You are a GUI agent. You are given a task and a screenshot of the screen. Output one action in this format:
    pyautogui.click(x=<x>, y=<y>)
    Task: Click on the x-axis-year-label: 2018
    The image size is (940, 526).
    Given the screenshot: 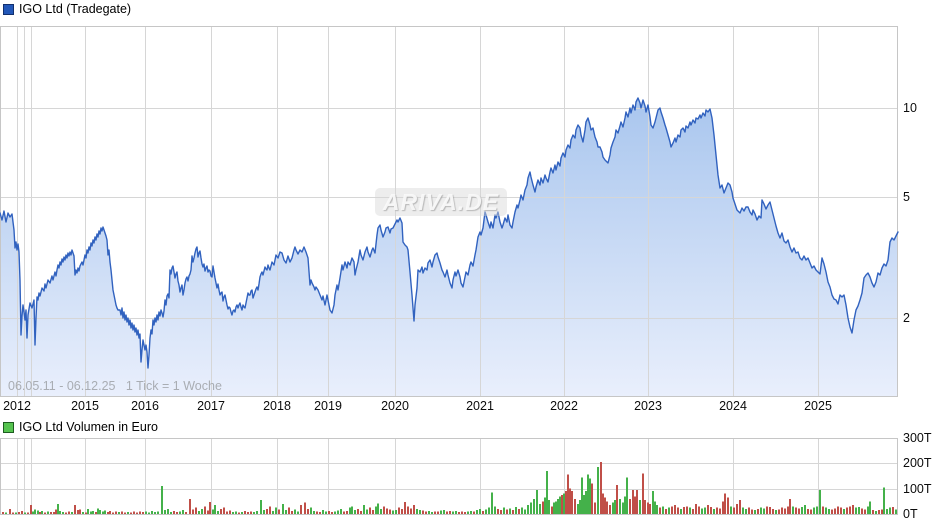 What is the action you would take?
    pyautogui.click(x=277, y=406)
    